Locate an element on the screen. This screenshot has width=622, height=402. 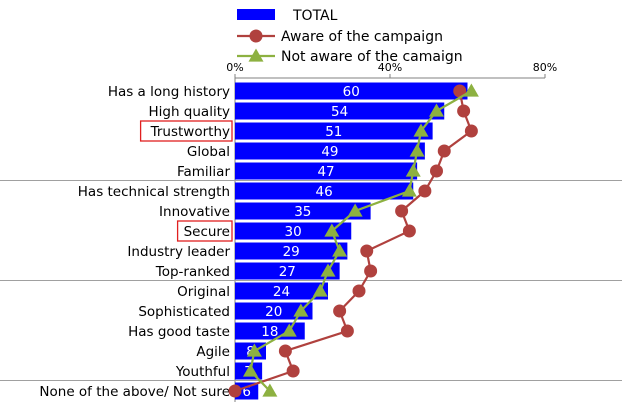
category-label: Agile is located at coordinates (213, 352).